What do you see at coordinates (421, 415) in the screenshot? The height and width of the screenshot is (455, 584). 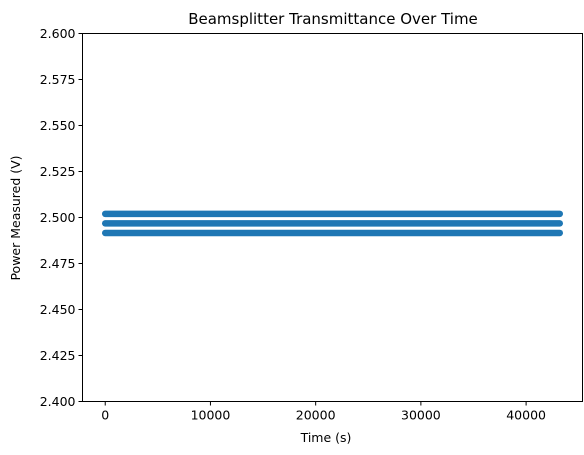 I see `x-tick-label-3: 30000` at bounding box center [421, 415].